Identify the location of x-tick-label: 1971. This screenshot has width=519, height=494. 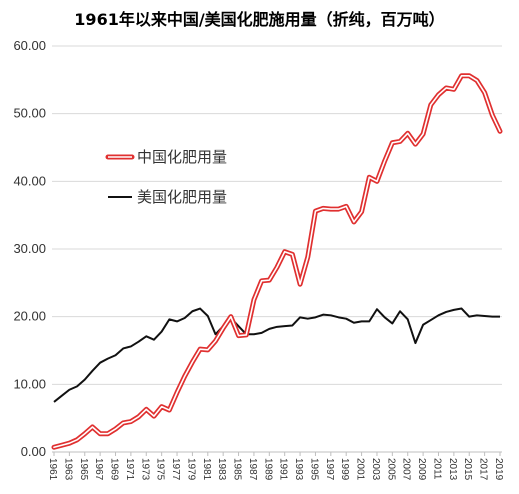
(129, 469).